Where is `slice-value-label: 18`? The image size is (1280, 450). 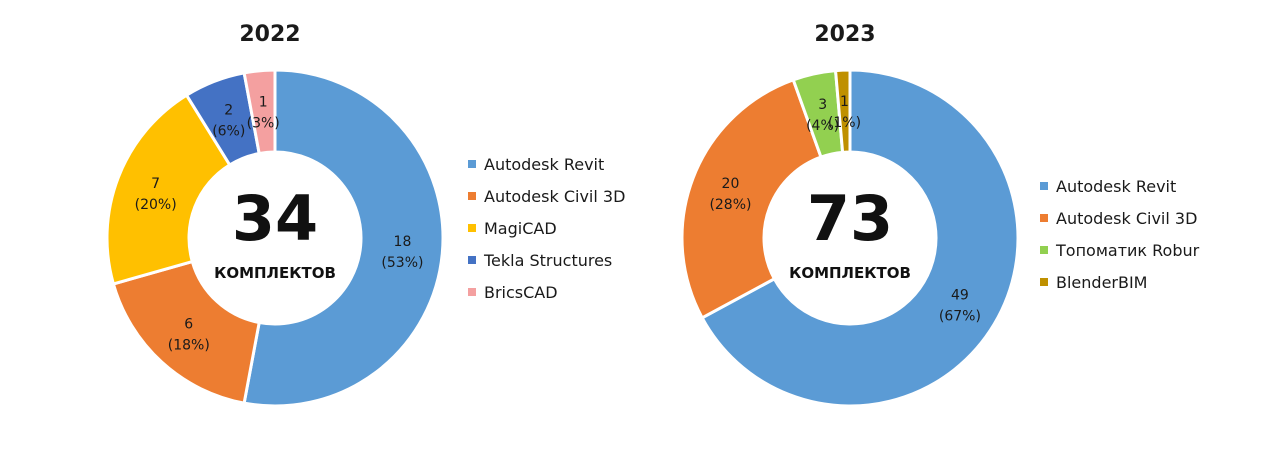
slice-value-label: 18 is located at coordinates (403, 242).